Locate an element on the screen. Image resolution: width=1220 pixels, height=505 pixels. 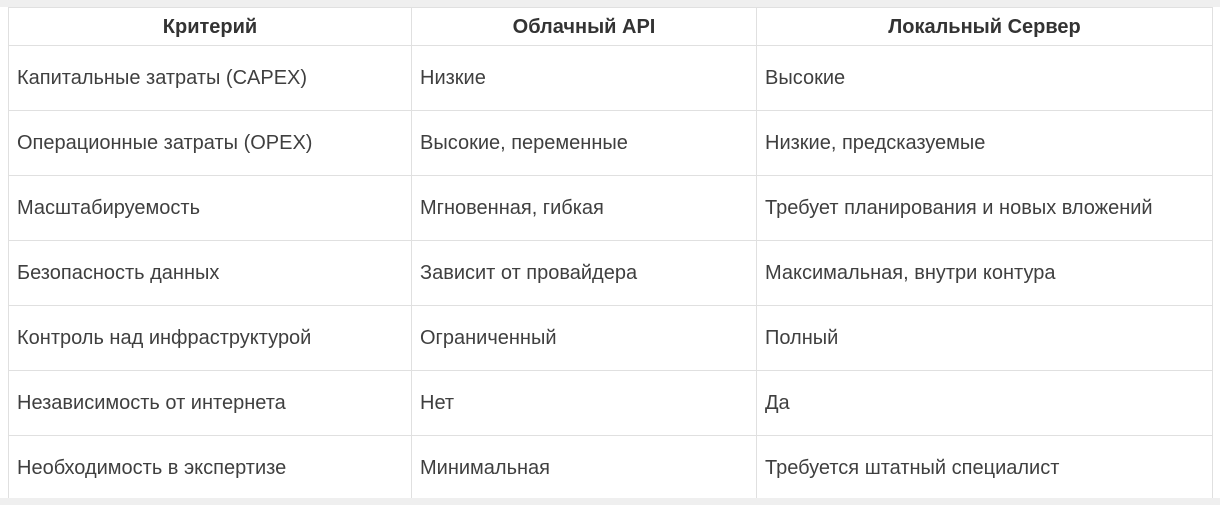
table-row: Капитальные затраты (CAPEX) Низкие Высокие is located at coordinates (610, 78).